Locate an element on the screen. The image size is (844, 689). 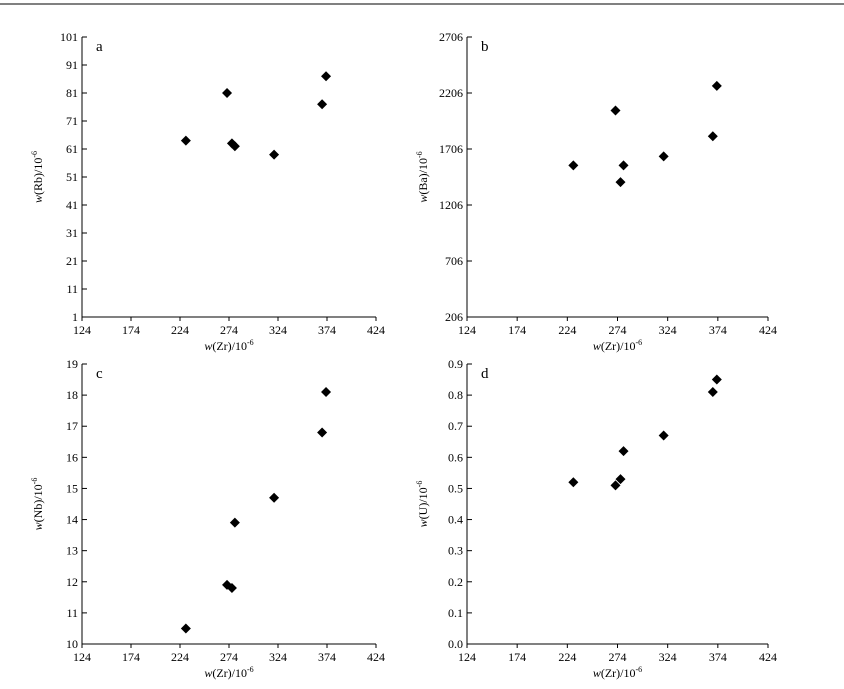
y-tick-label: 21 is located at coordinates (72, 261).